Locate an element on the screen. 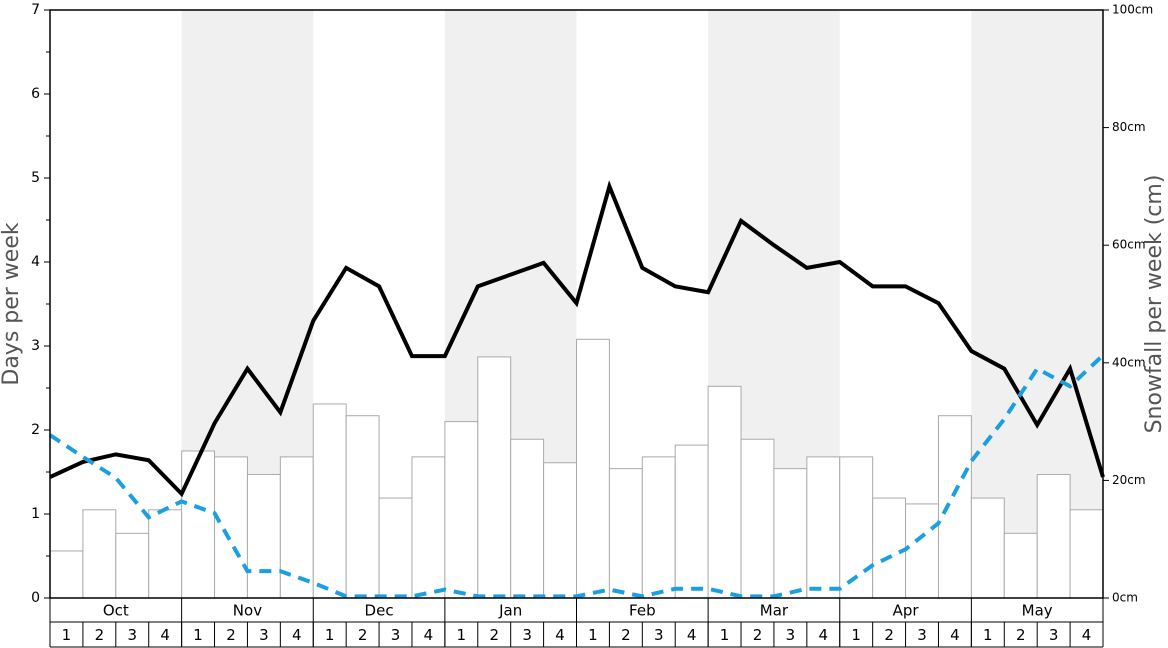 The image size is (1168, 648). month-label: Jan is located at coordinates (510, 611).